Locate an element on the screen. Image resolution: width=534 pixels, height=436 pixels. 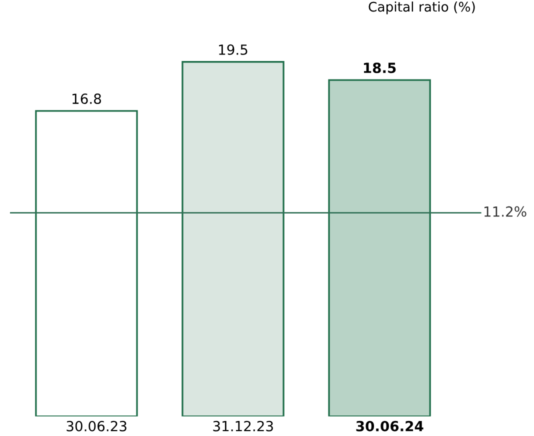
data-label: 18.5 is located at coordinates (380, 68).